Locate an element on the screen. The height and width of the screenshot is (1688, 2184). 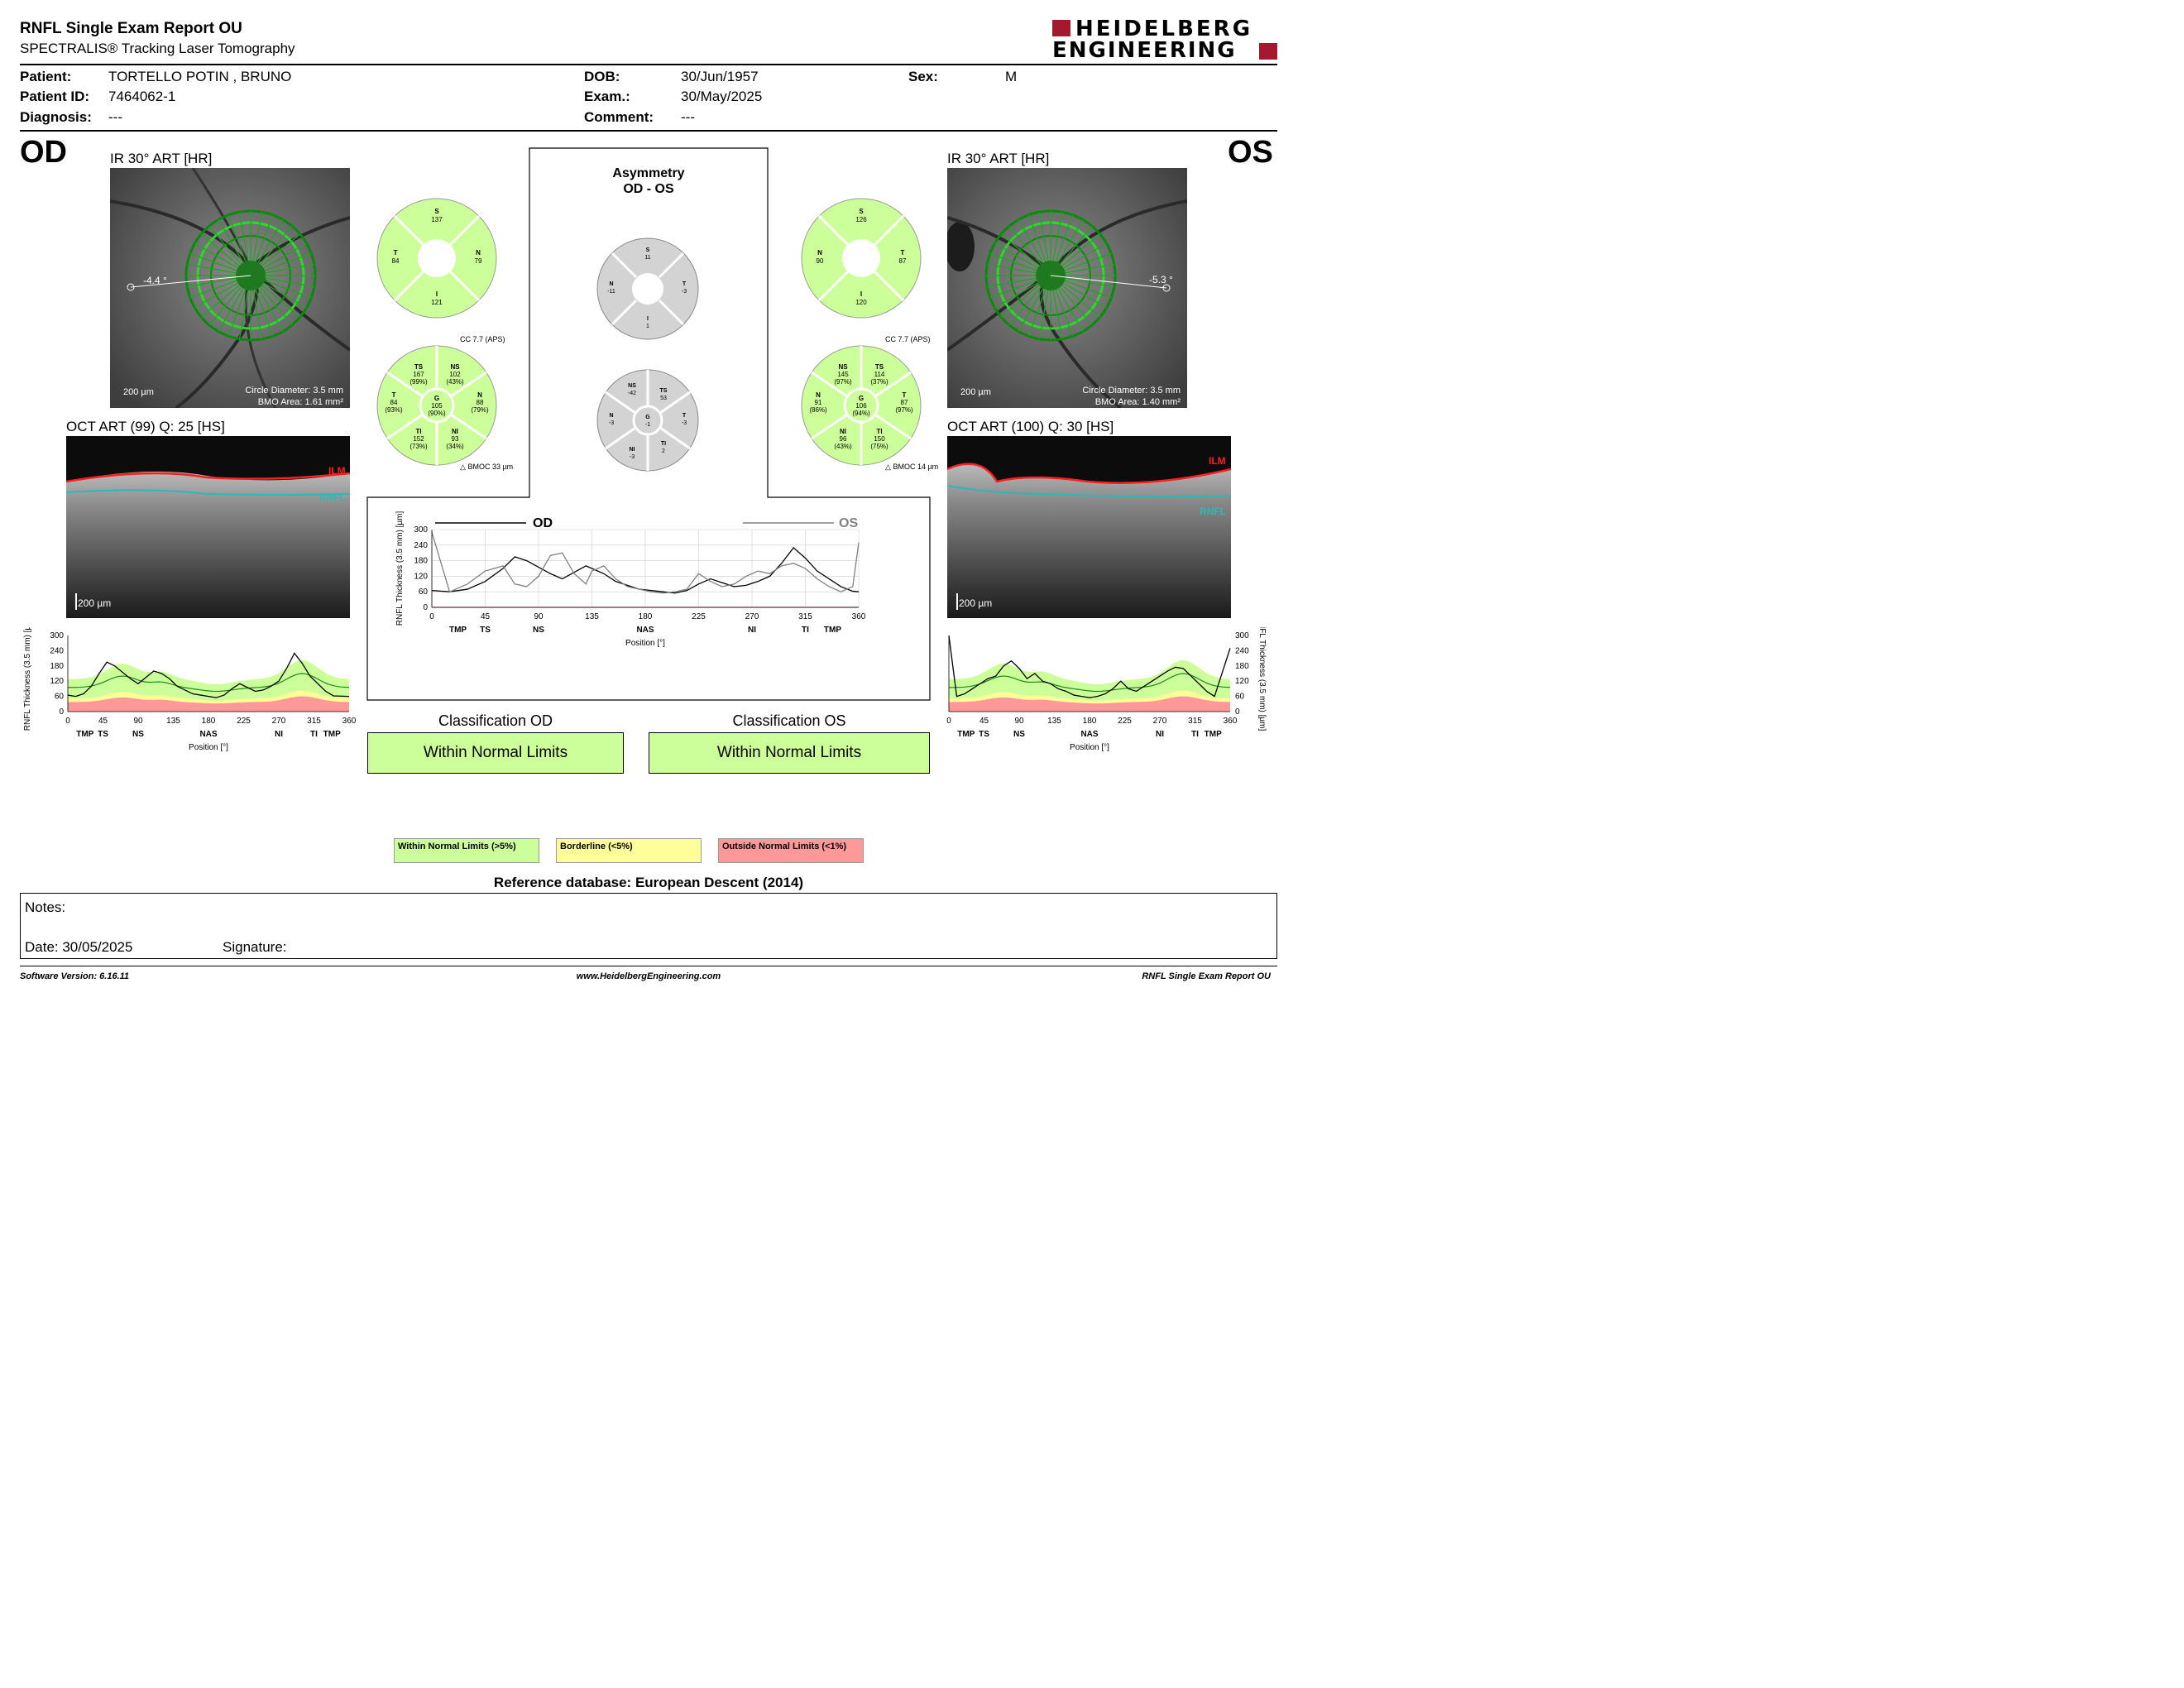
asym-q-t-label: T is located at coordinates (684, 284).